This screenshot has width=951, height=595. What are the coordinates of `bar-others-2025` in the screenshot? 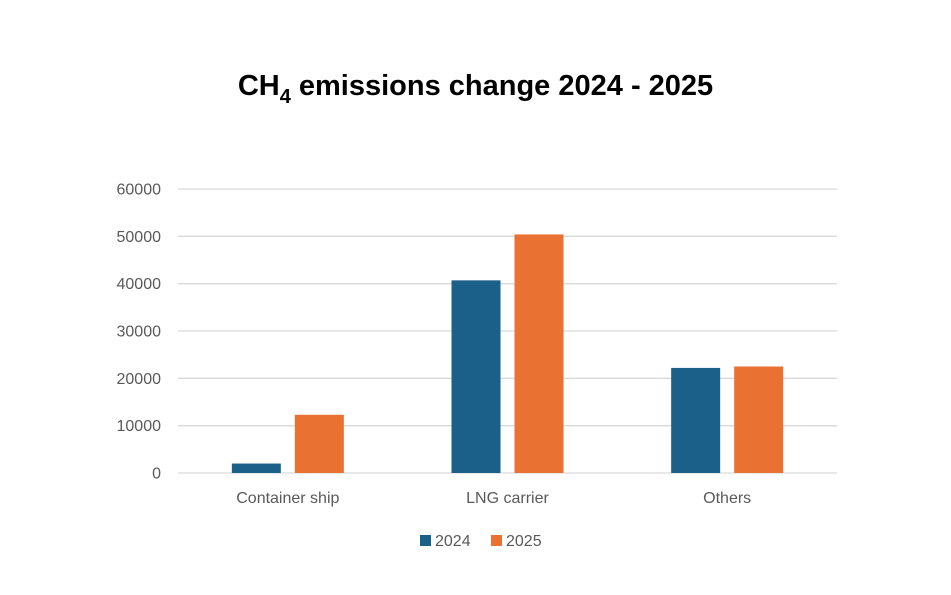 It's located at (759, 419).